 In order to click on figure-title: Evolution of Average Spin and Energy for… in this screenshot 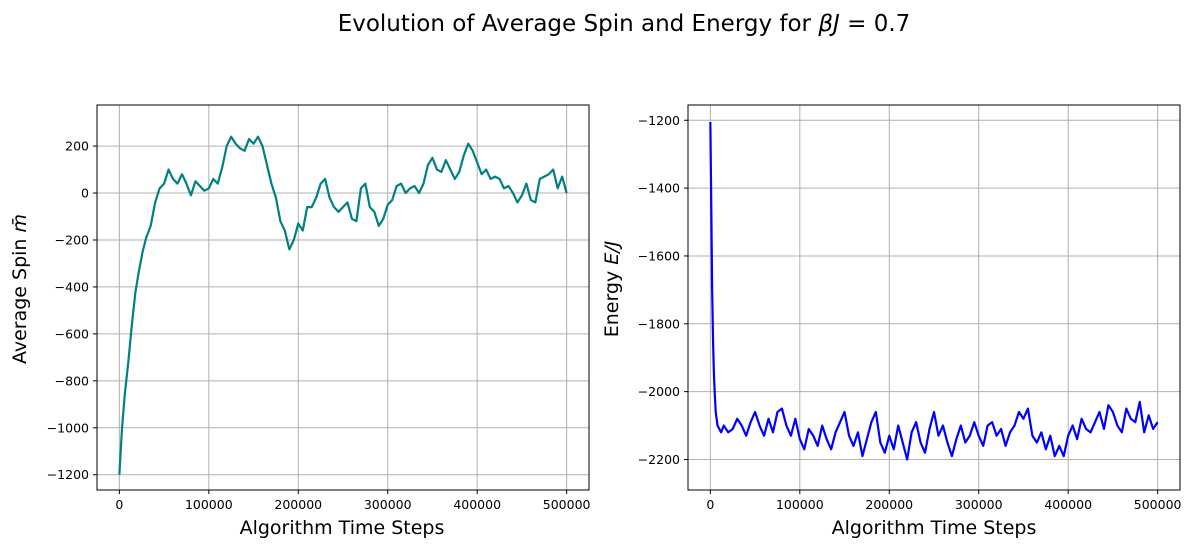, I will do `click(624, 24)`.